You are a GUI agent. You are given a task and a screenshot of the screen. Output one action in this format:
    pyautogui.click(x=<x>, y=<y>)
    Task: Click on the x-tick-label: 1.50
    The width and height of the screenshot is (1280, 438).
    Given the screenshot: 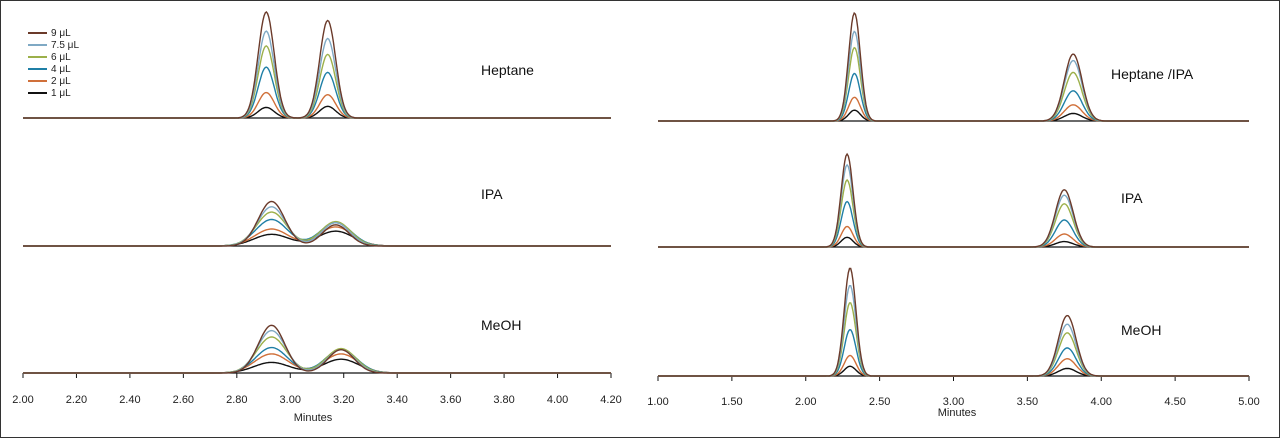 What is the action you would take?
    pyautogui.click(x=731, y=402)
    